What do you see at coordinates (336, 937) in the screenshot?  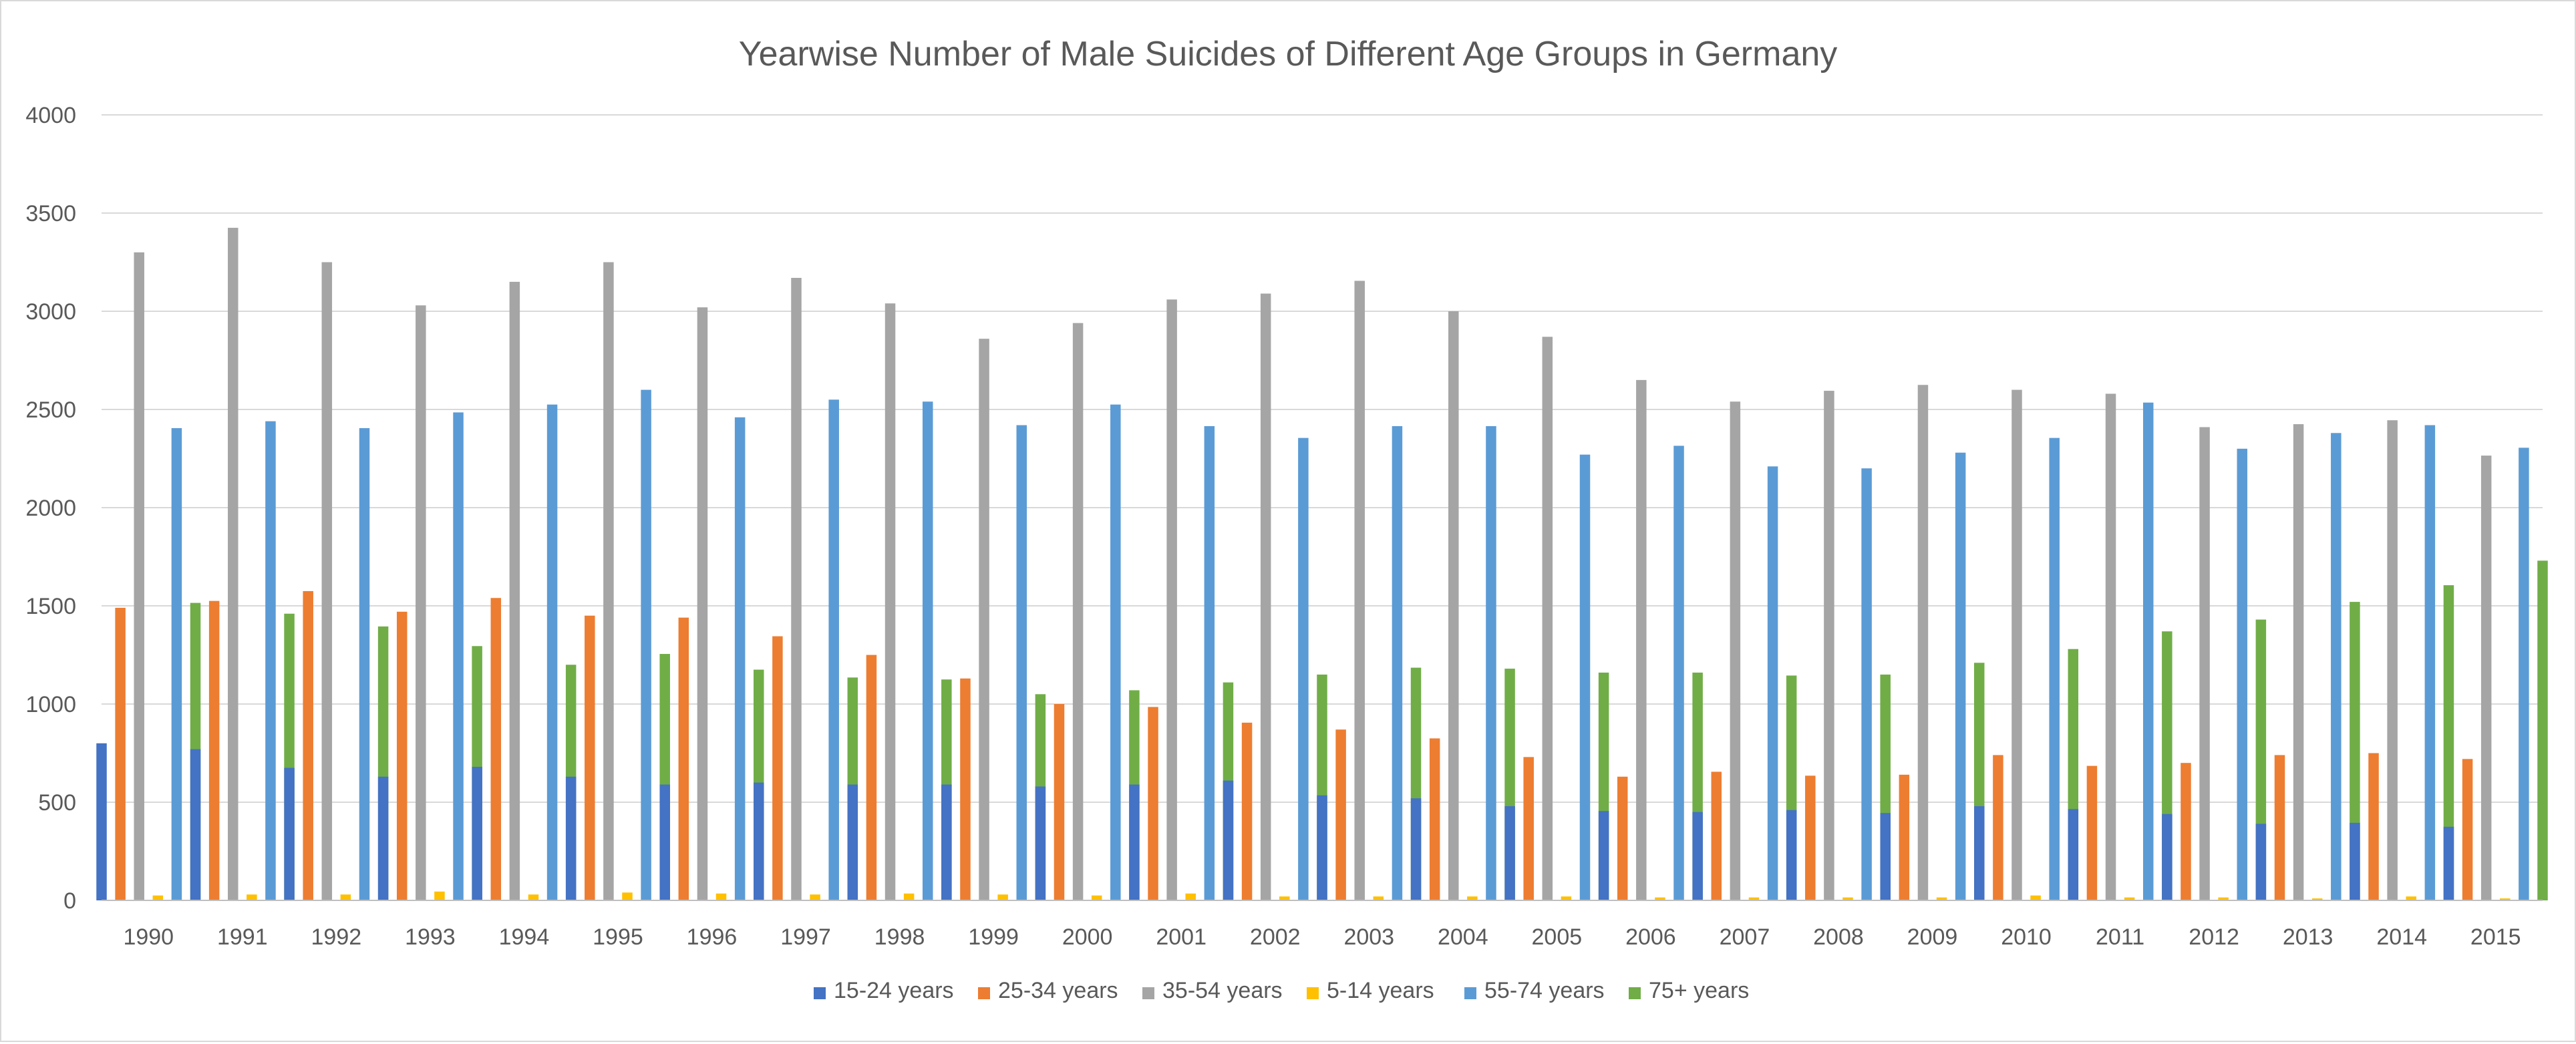 I see `x-tick-label: 1992` at bounding box center [336, 937].